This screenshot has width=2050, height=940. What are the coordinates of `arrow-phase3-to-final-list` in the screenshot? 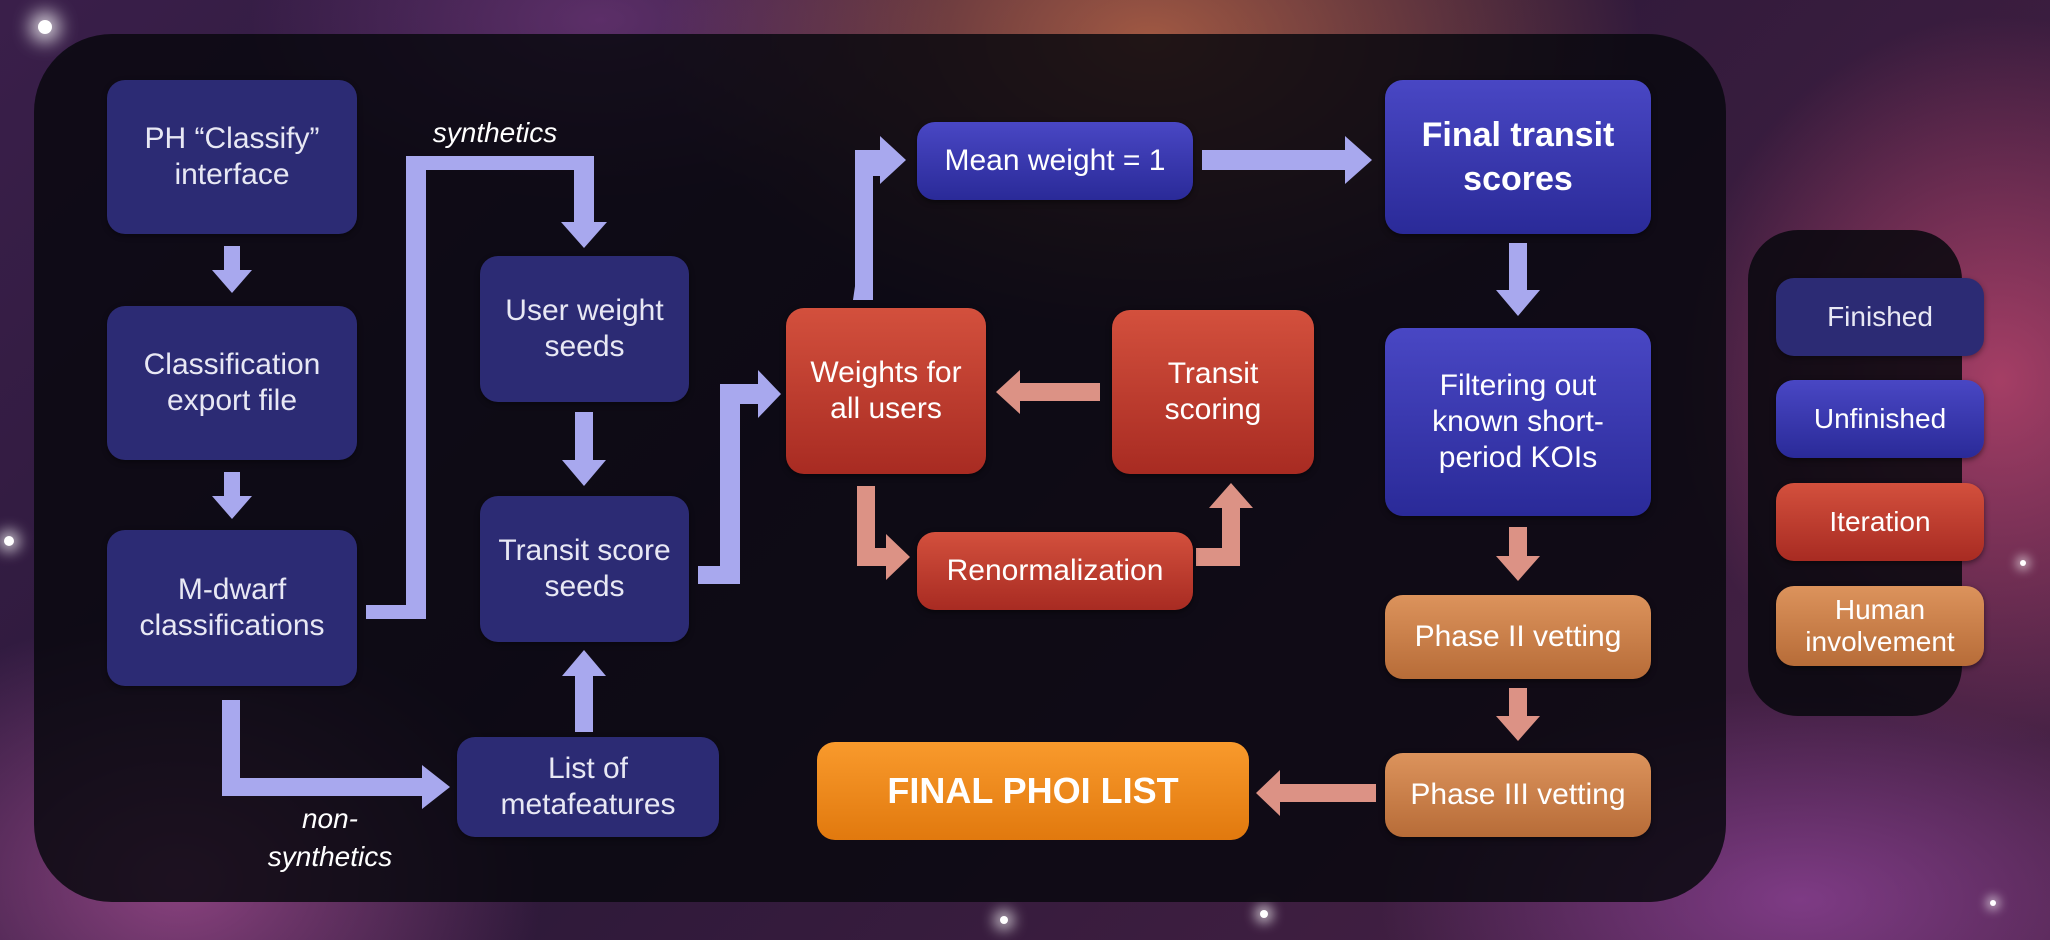 It's located at (1316, 793).